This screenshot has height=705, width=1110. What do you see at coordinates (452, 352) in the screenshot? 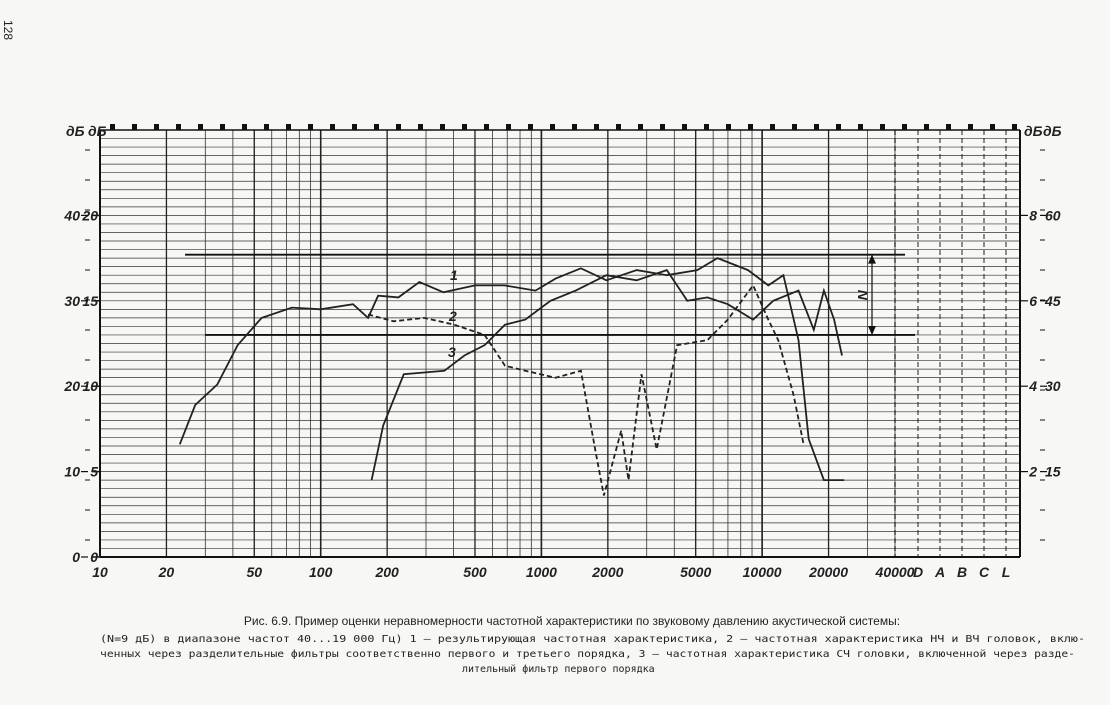
I see `curve-label: 3` at bounding box center [452, 352].